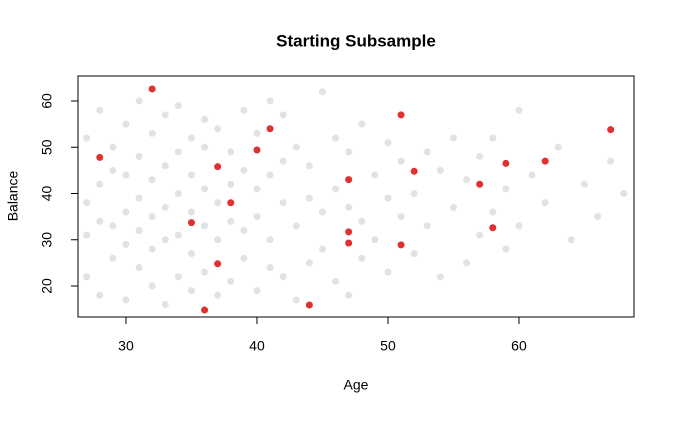  Describe the element at coordinates (356, 385) in the screenshot. I see `x-axis-label: Age` at that location.